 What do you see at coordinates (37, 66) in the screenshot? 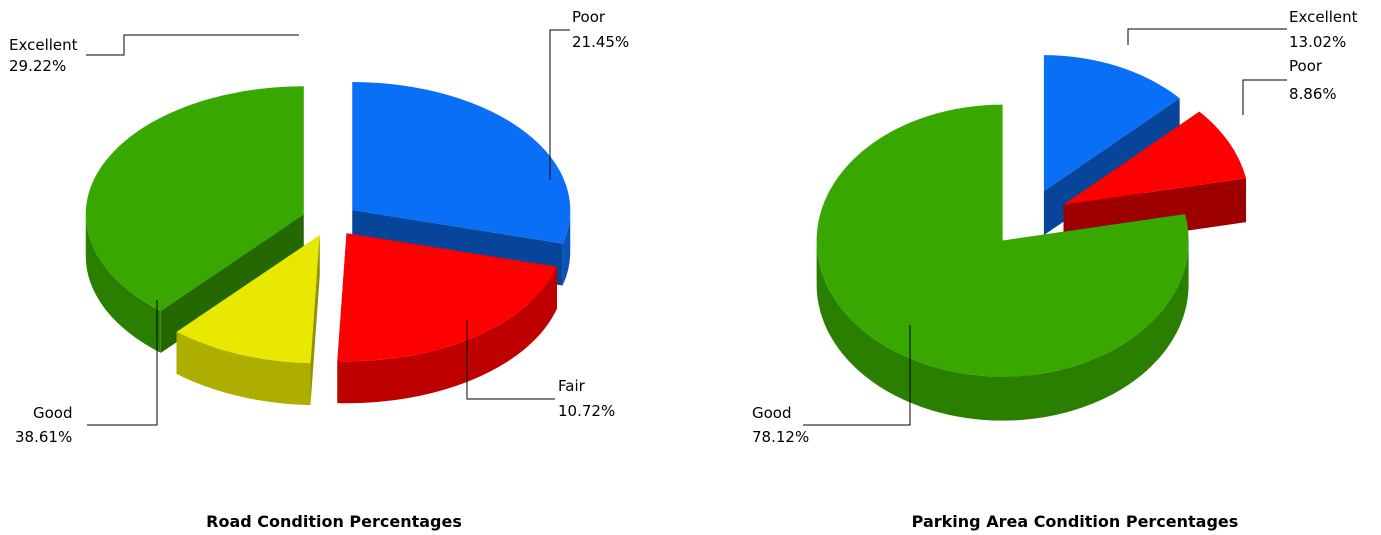
I see `slice-value-excellent: 29.22%` at bounding box center [37, 66].